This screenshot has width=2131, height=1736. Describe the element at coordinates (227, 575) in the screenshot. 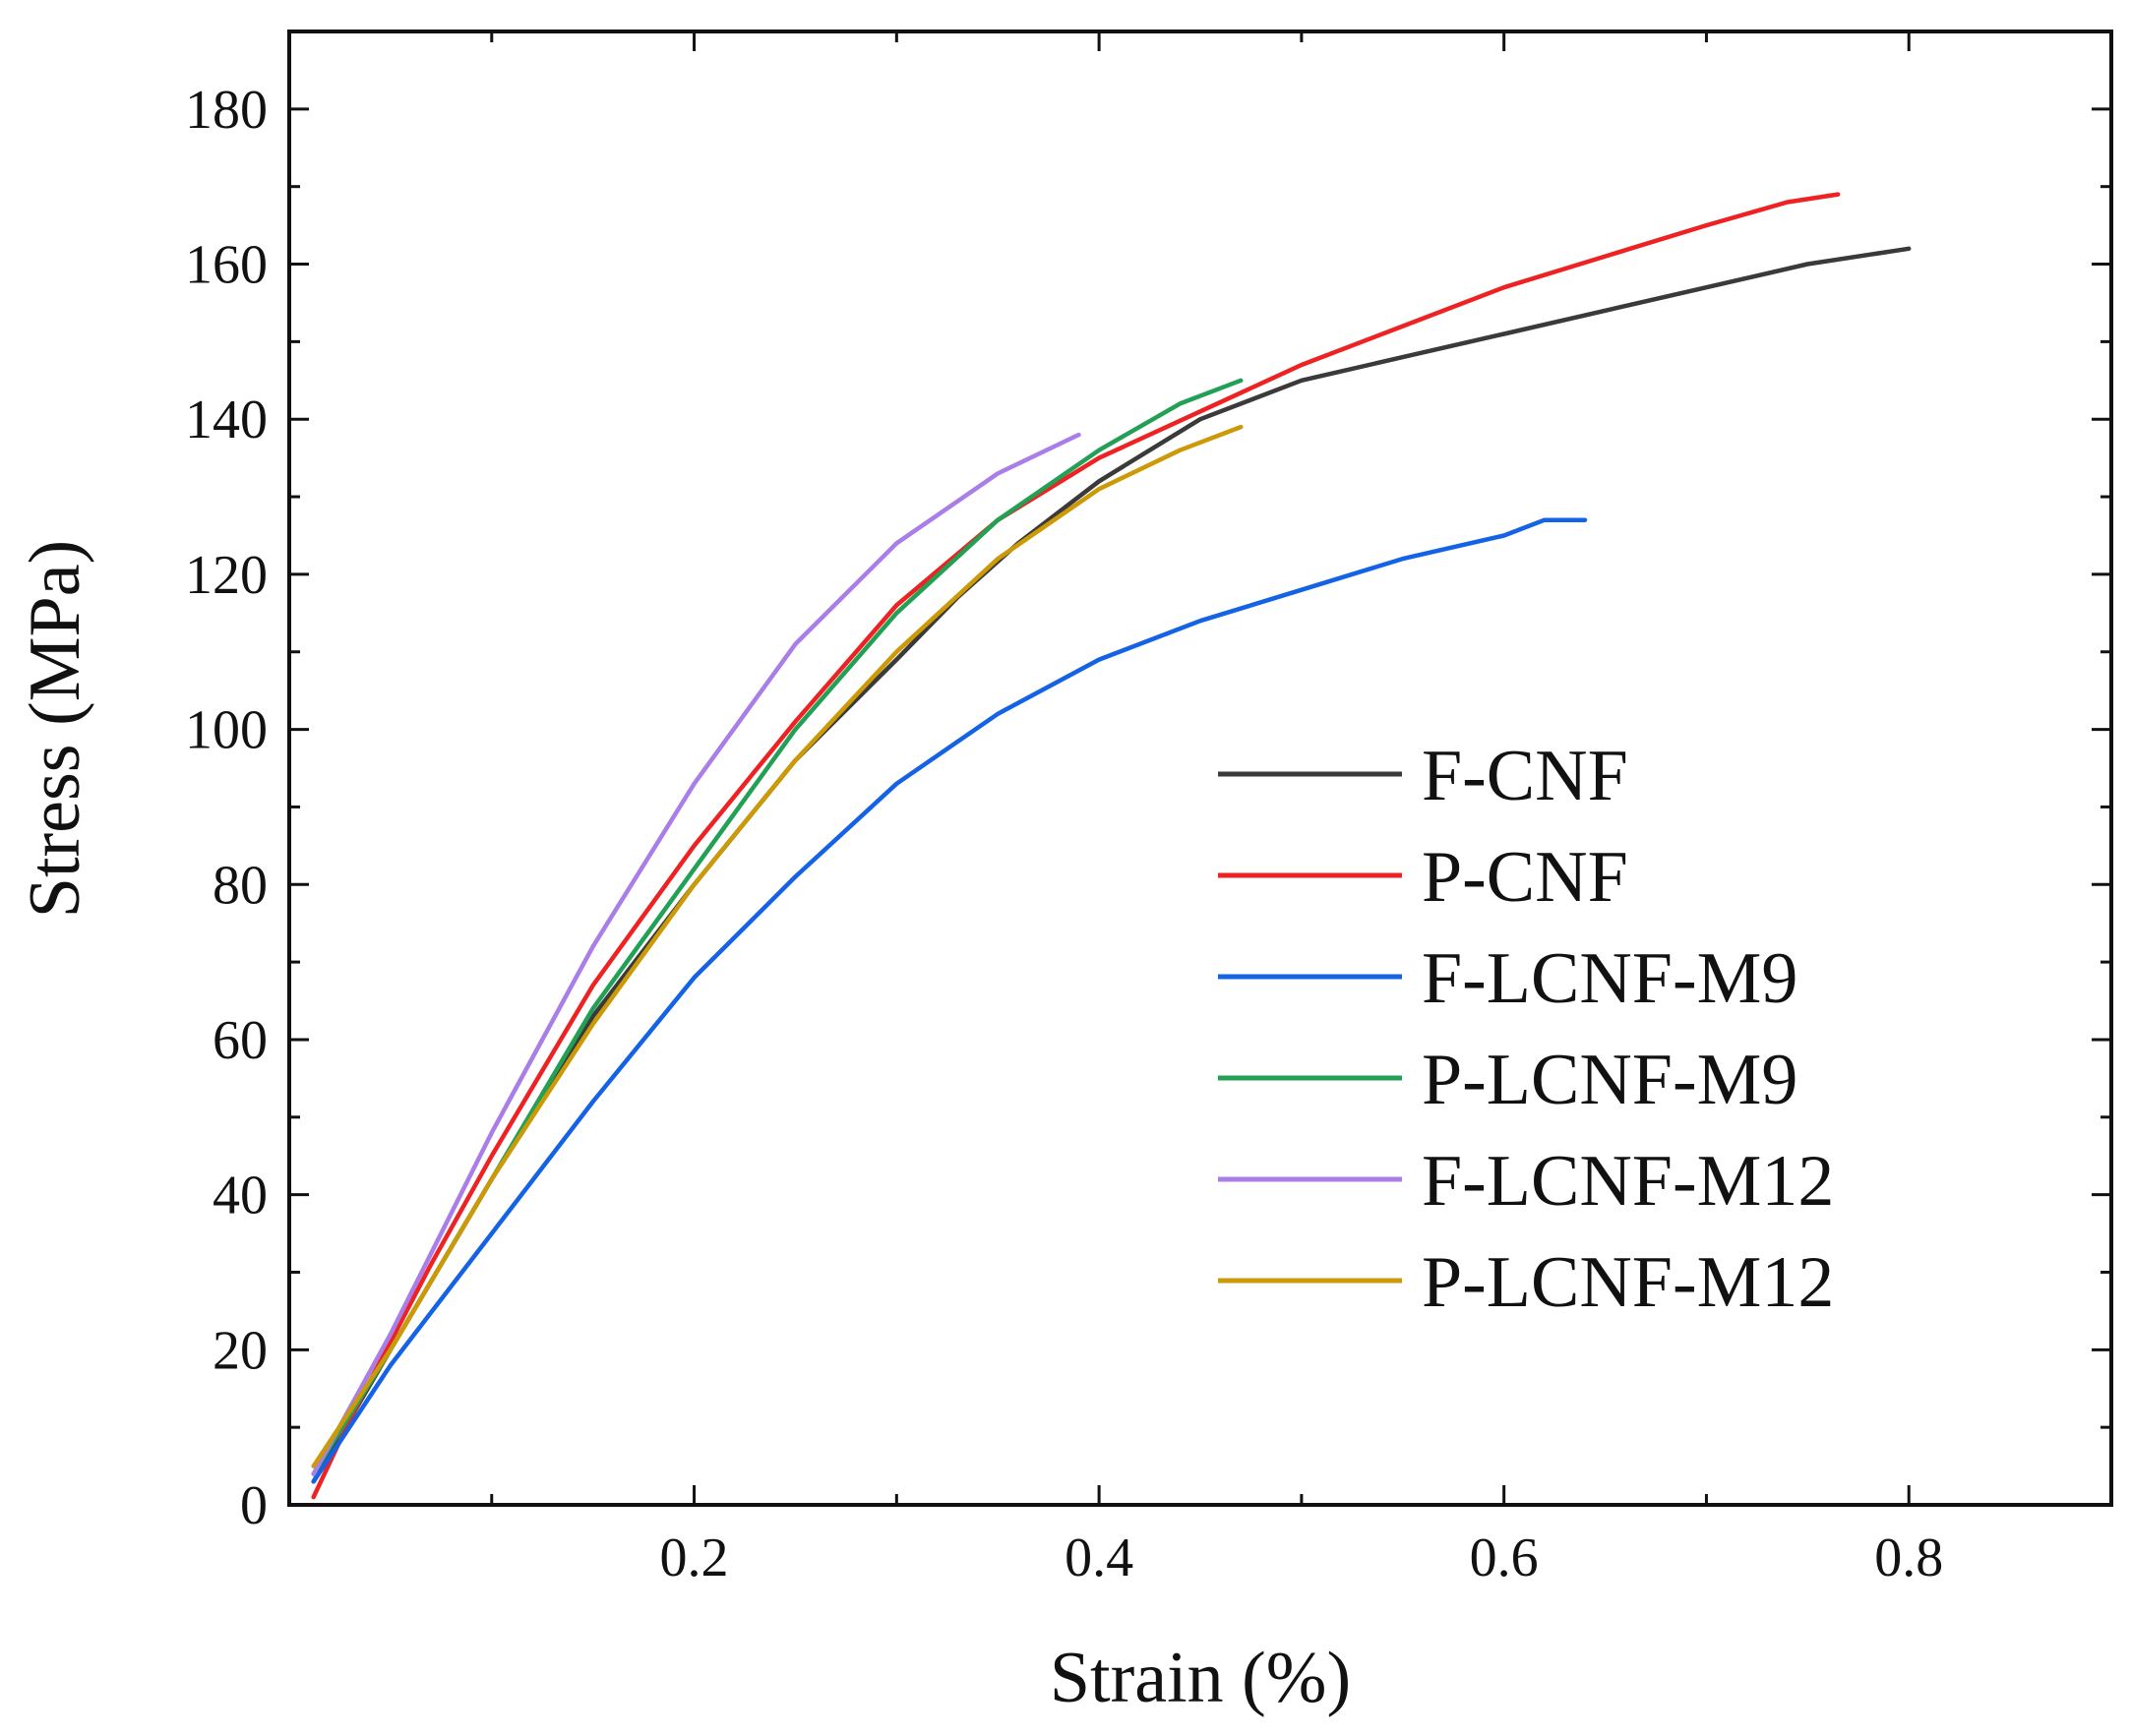

I see `y-tick-label: 120` at that location.